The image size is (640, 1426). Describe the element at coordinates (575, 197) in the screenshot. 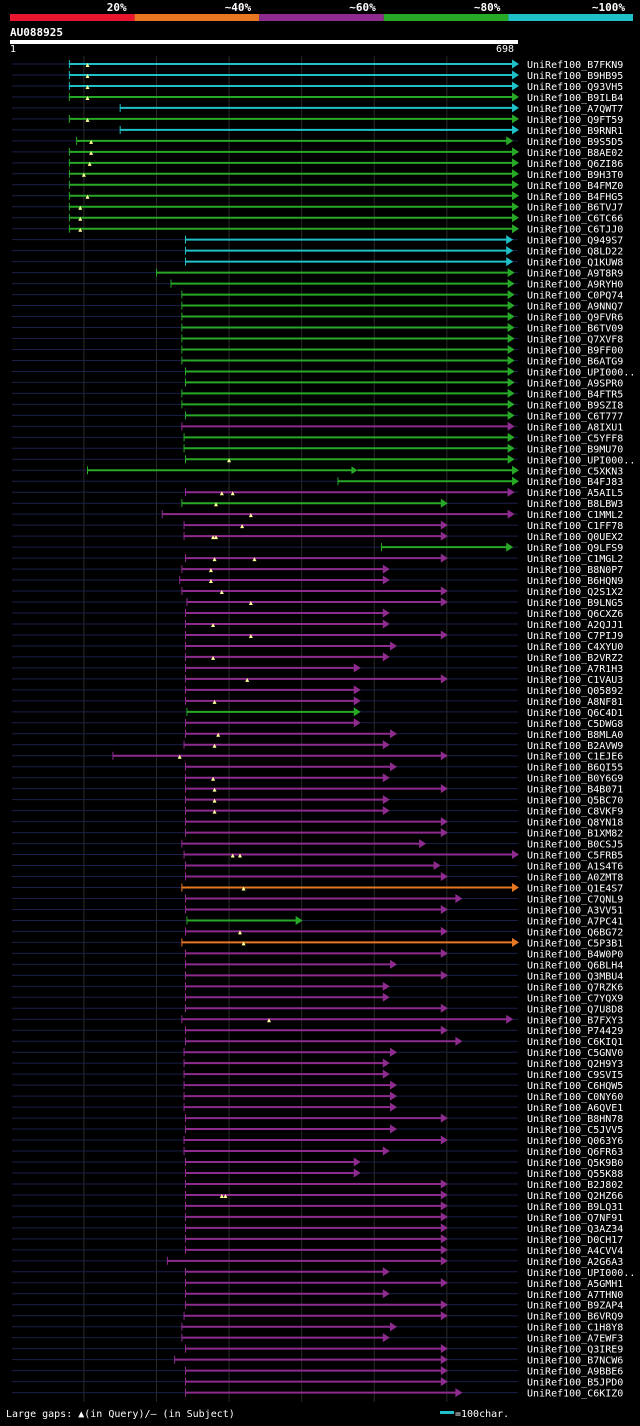

I see `hit-label: UniRef100_B4FHG5` at that location.